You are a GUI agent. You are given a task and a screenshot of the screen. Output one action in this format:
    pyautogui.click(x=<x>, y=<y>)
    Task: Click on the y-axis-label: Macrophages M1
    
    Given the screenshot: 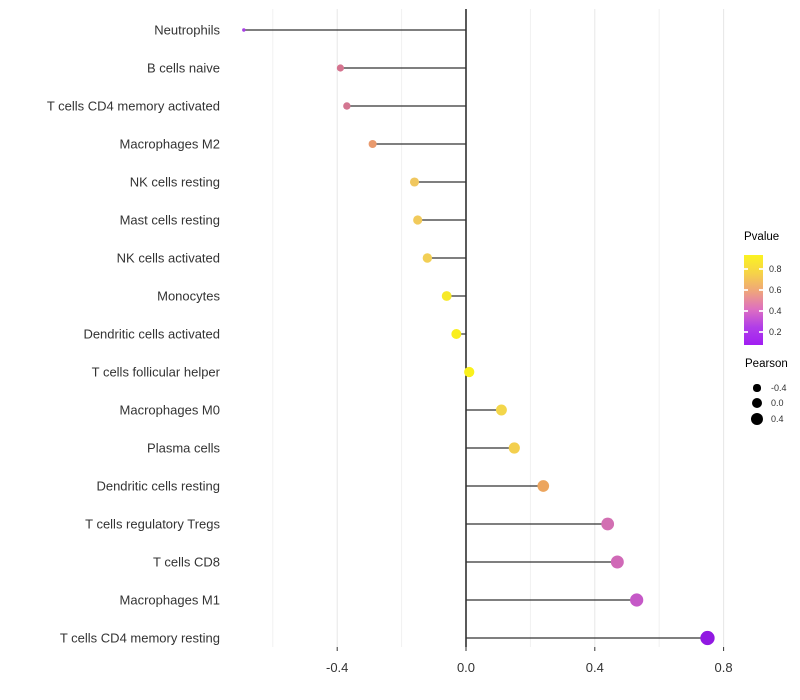 What is the action you would take?
    pyautogui.click(x=170, y=600)
    